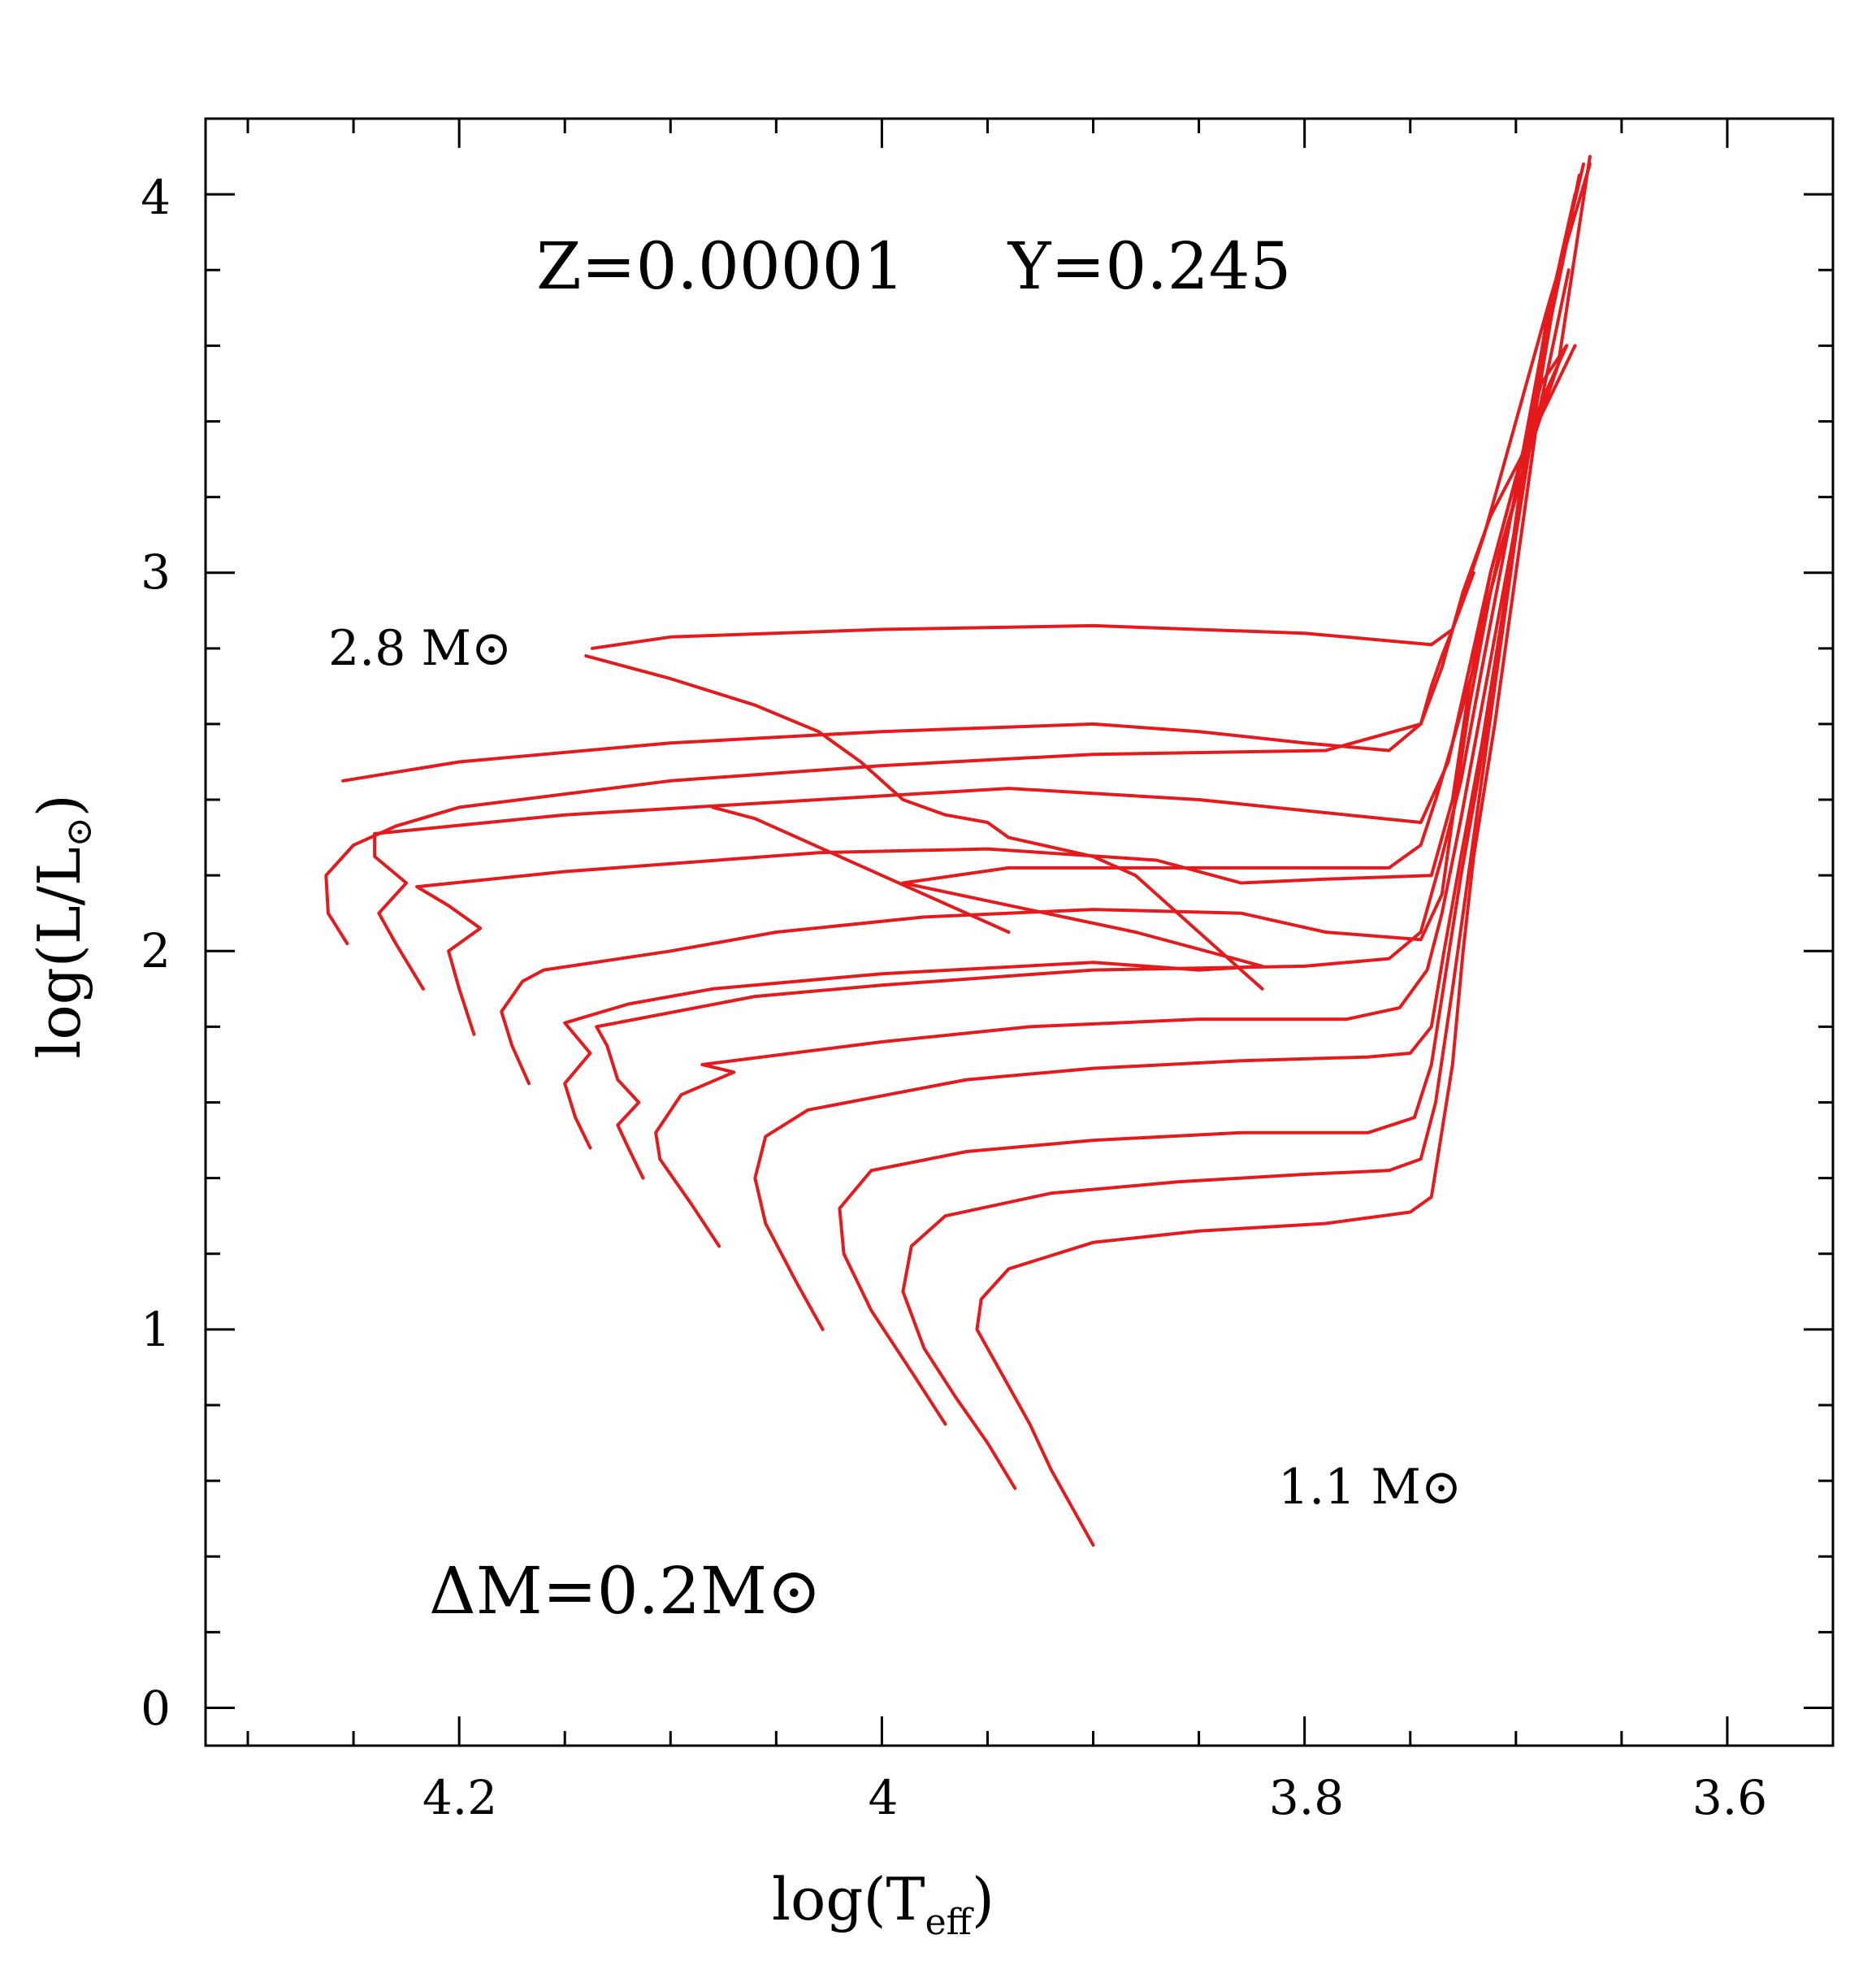  Describe the element at coordinates (1729, 1797) in the screenshot. I see `x-tick-label: 3.6` at that location.